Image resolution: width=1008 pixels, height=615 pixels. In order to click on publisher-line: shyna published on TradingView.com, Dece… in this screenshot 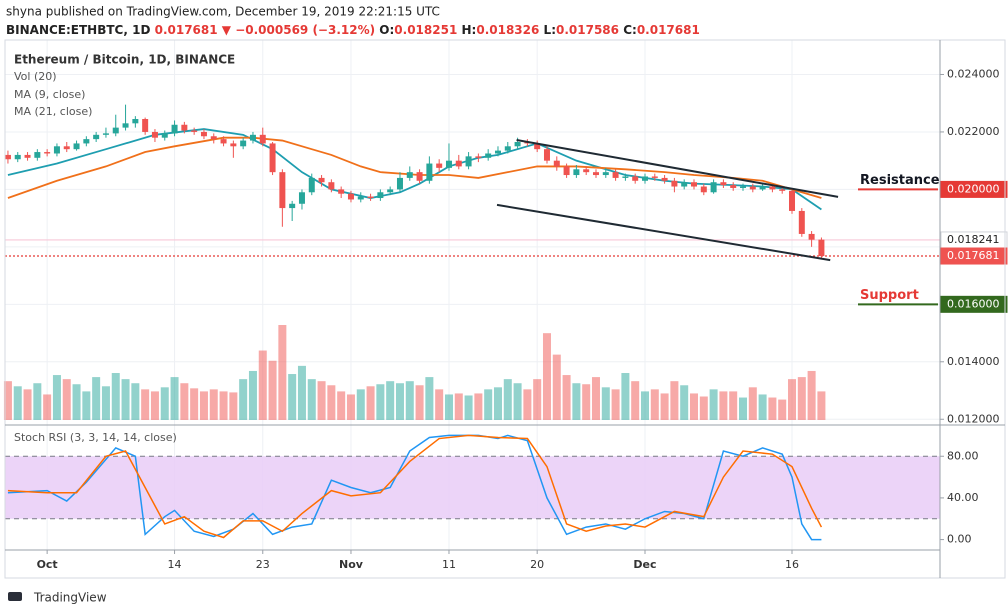, I will do `click(223, 12)`.